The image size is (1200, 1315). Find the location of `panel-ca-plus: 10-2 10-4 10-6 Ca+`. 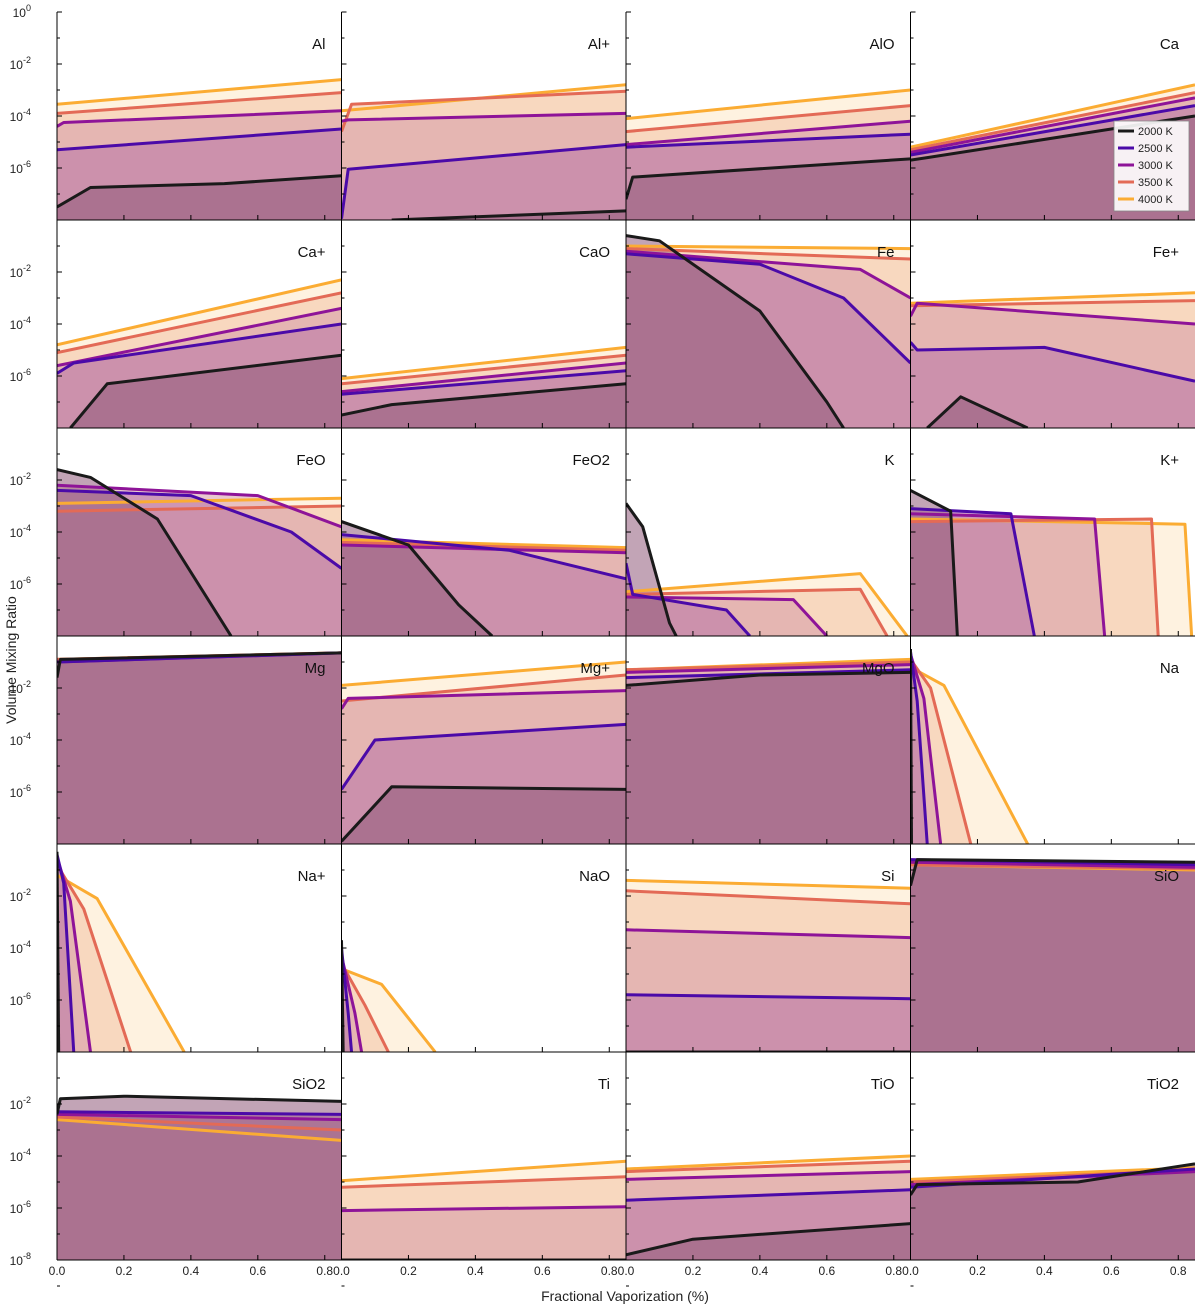

panel-ca-plus: 10-2 10-4 10-6 Ca+ is located at coordinates (176, 337).